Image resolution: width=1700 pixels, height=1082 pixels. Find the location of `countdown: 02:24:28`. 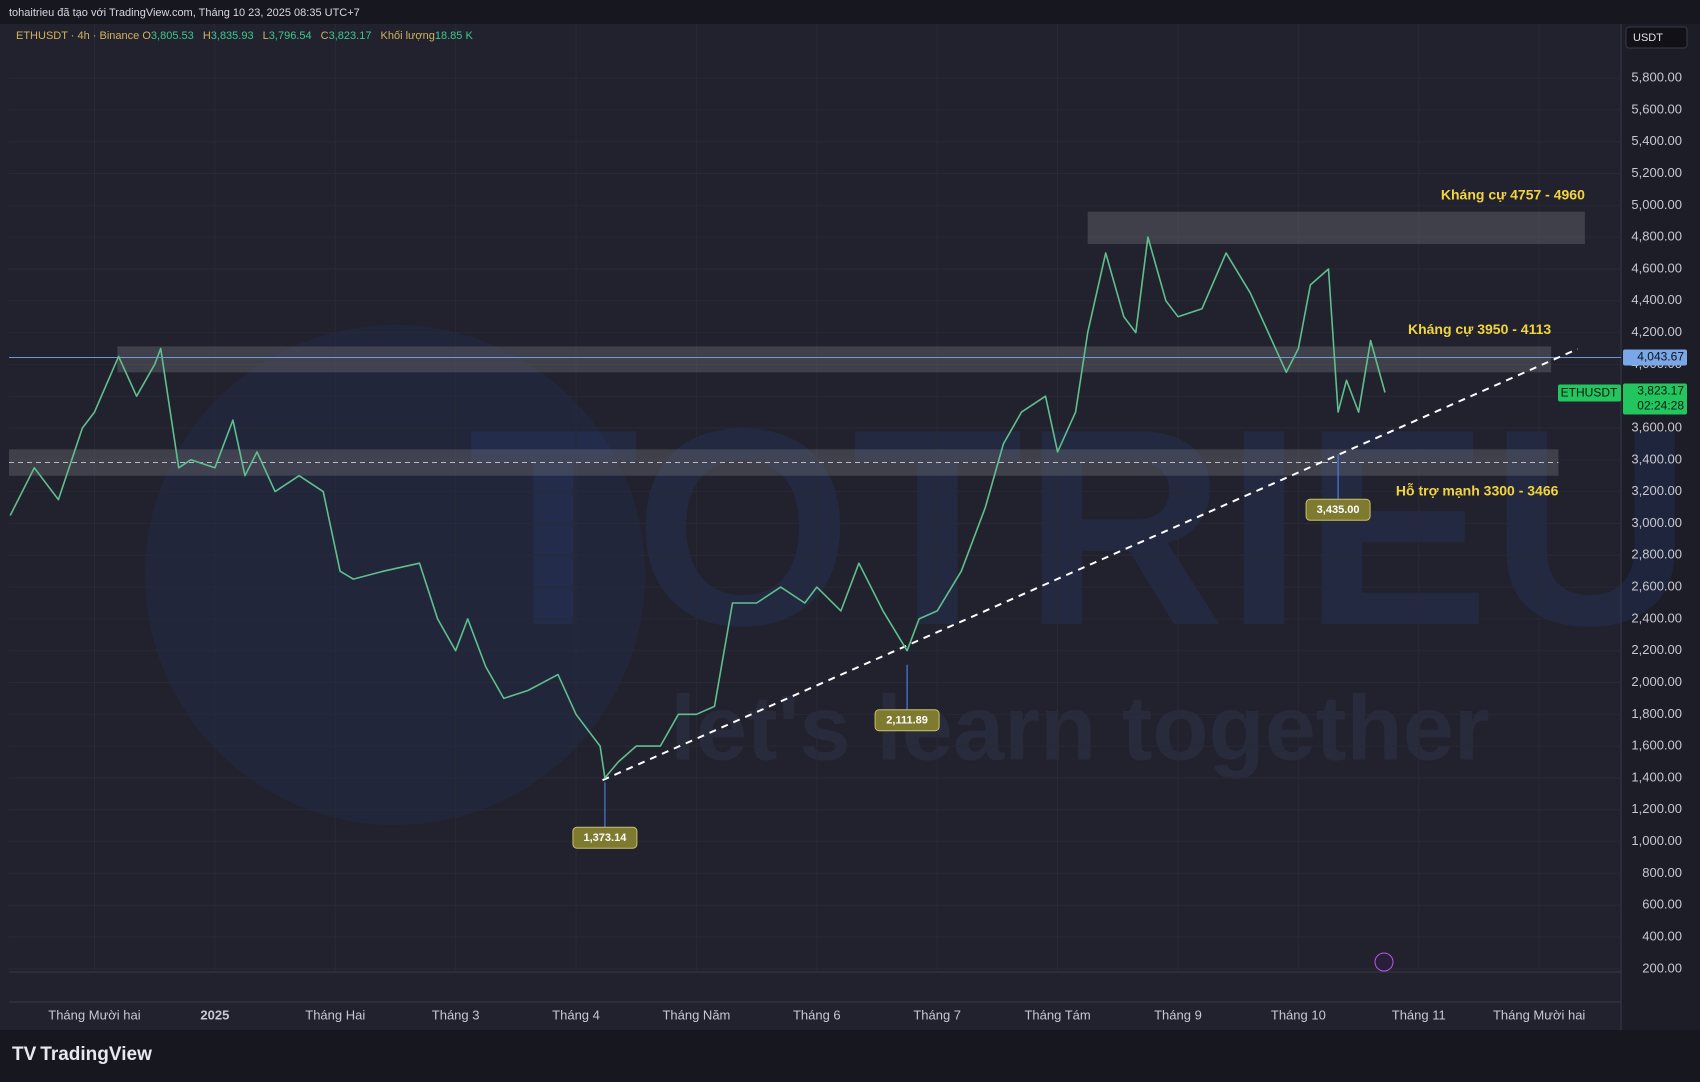

countdown: 02:24:28 is located at coordinates (1660, 406).